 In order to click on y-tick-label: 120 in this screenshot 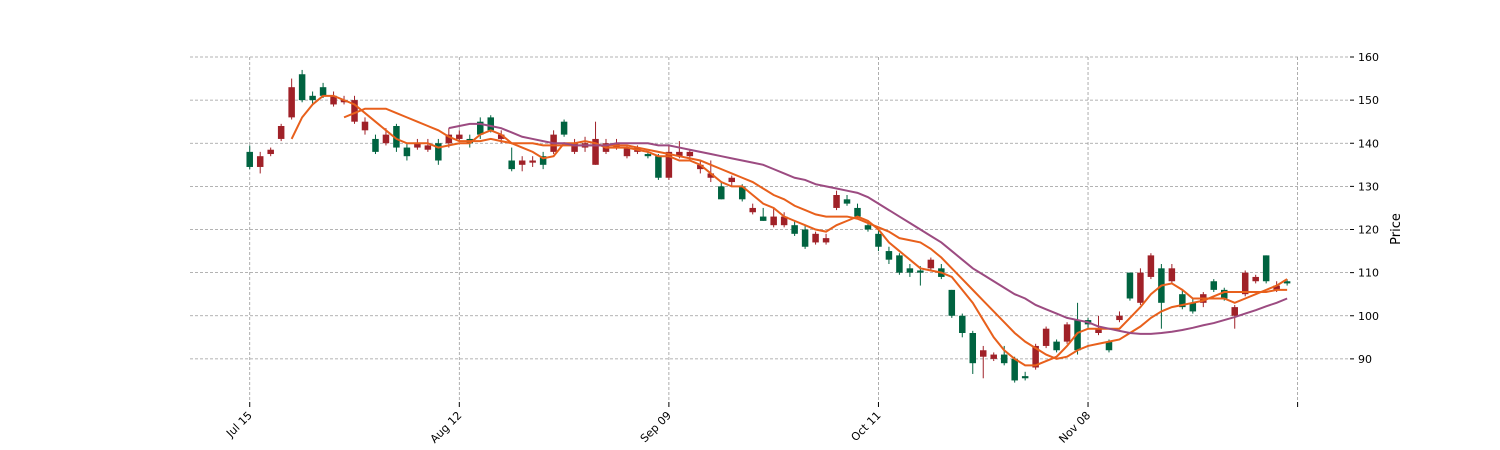, I will do `click(1368, 230)`.